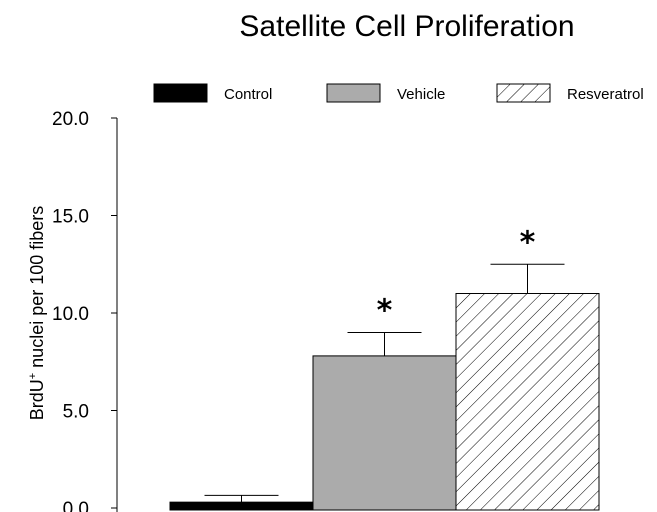 The image size is (657, 512). What do you see at coordinates (70, 314) in the screenshot?
I see `y-tick-label: 10.0` at bounding box center [70, 314].